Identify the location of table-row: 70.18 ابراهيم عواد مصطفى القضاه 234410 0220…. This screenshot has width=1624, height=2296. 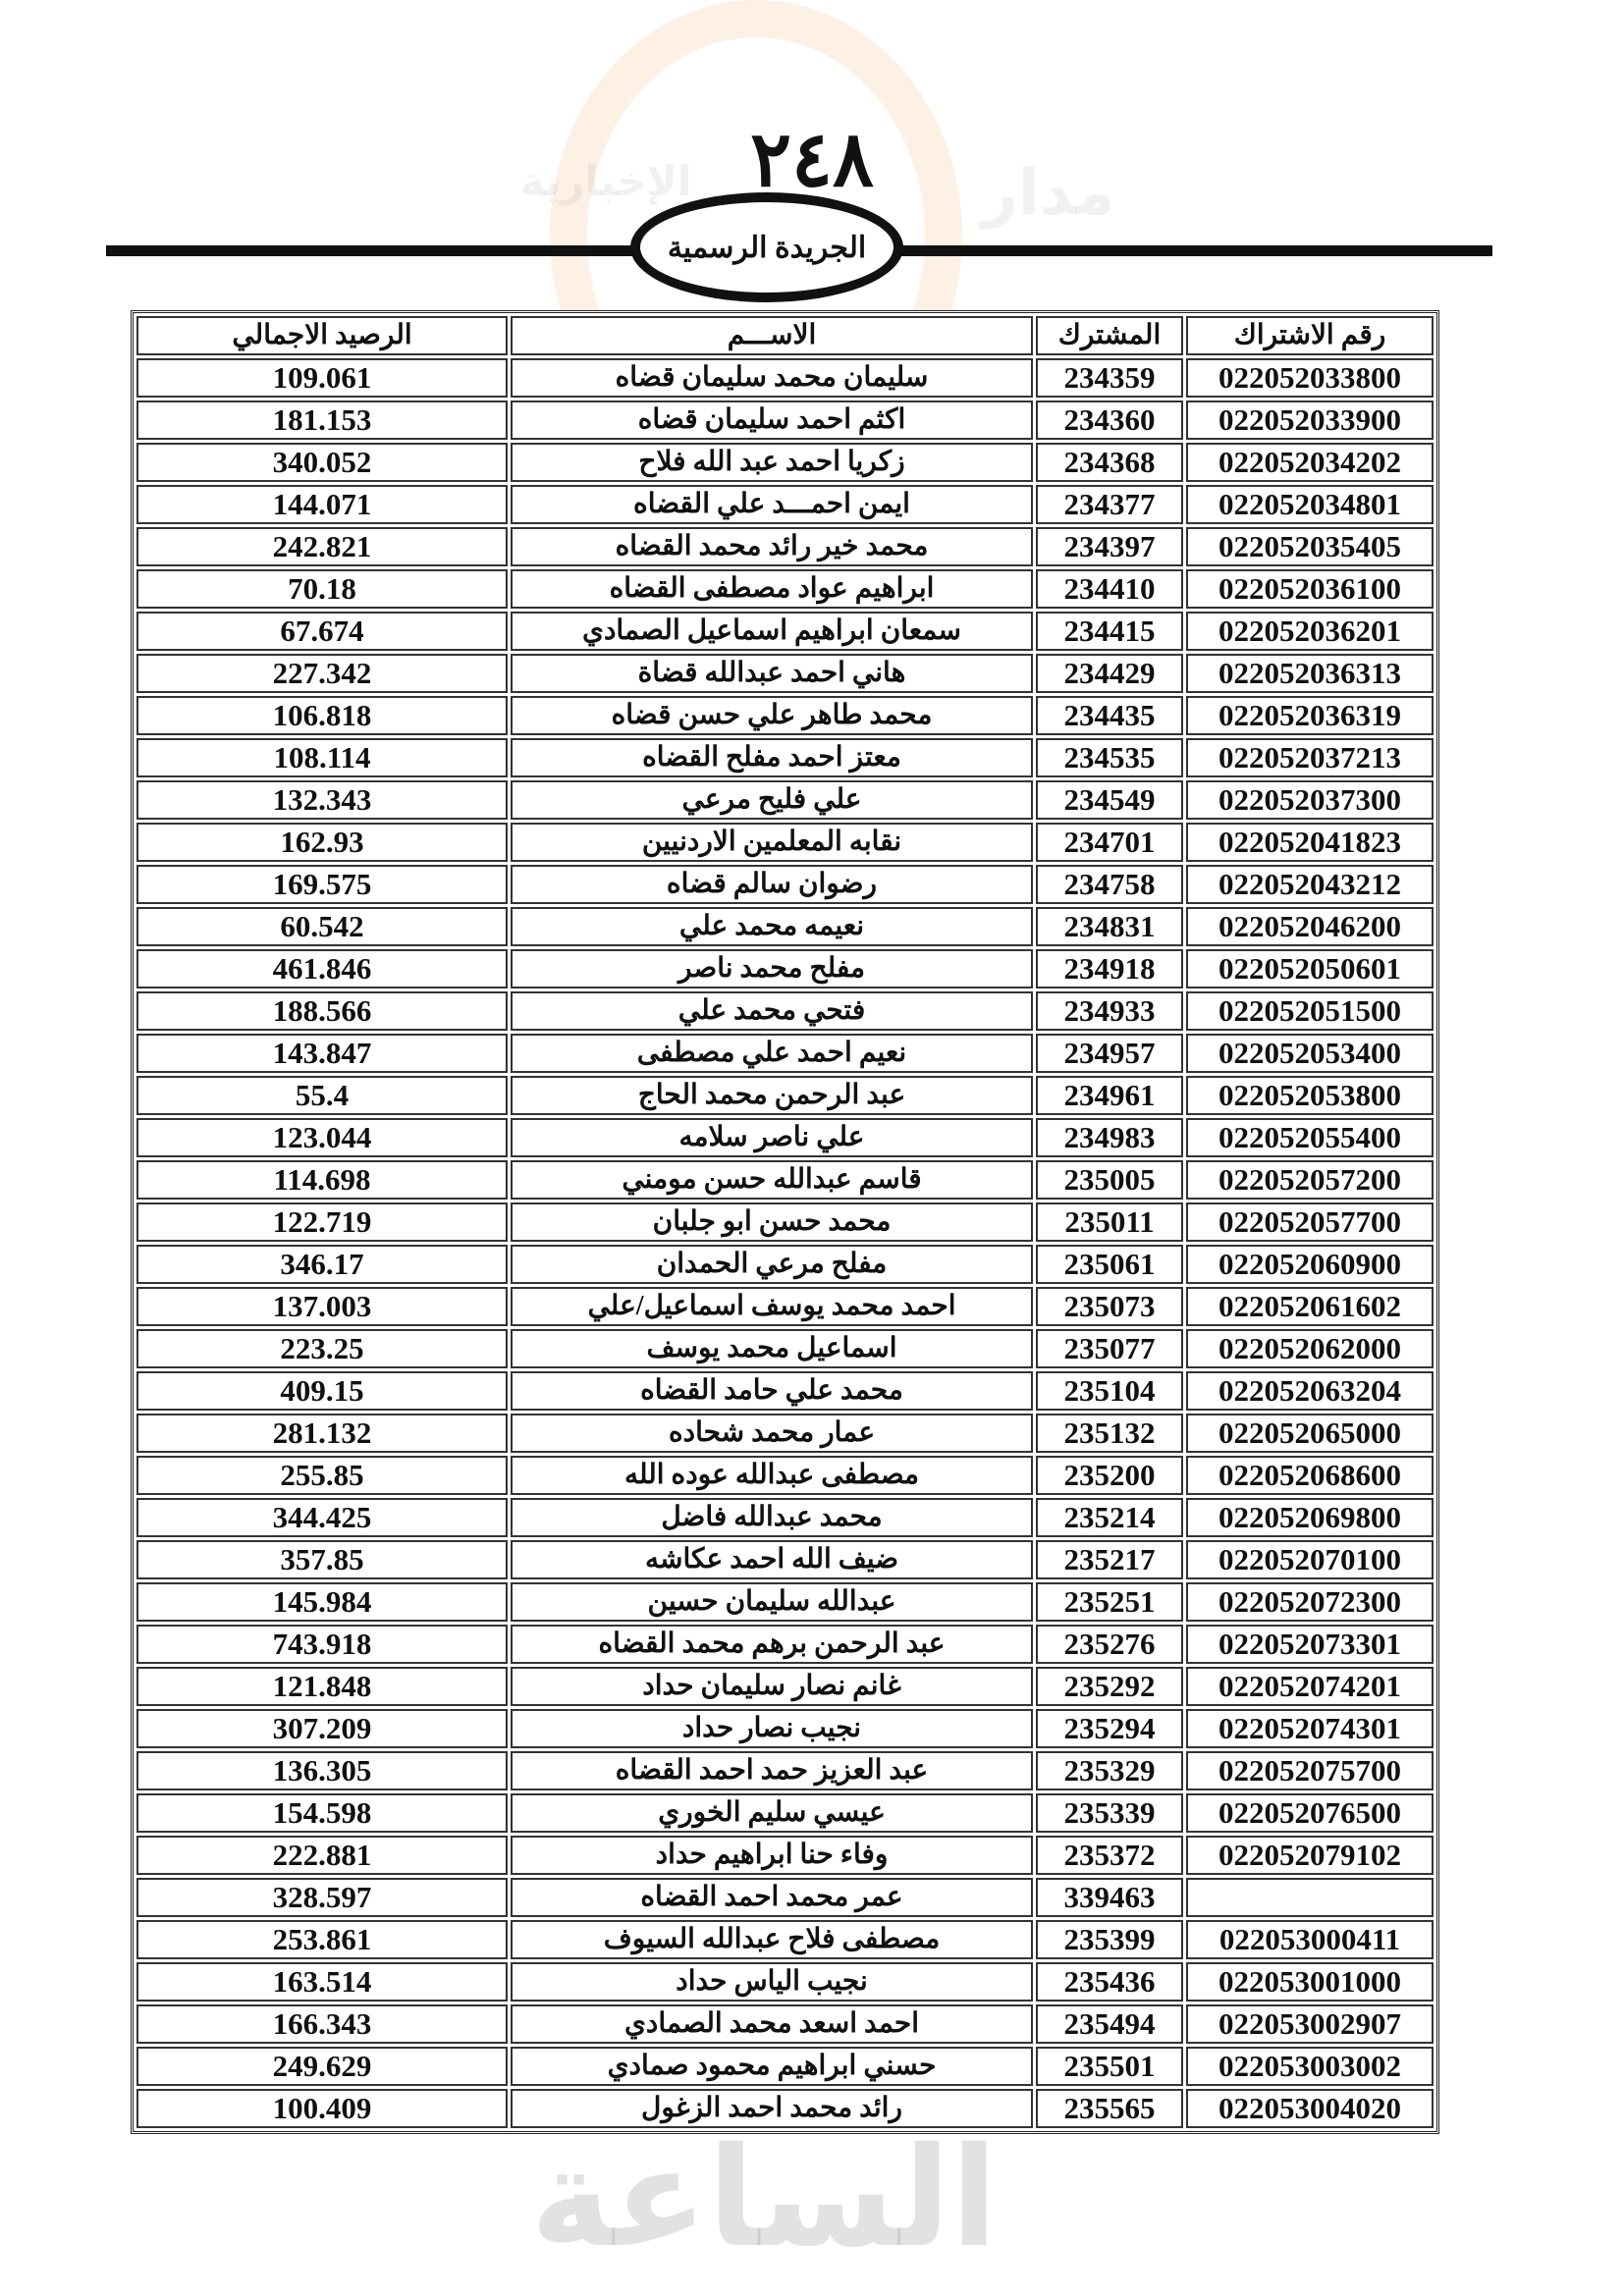
(785, 589).